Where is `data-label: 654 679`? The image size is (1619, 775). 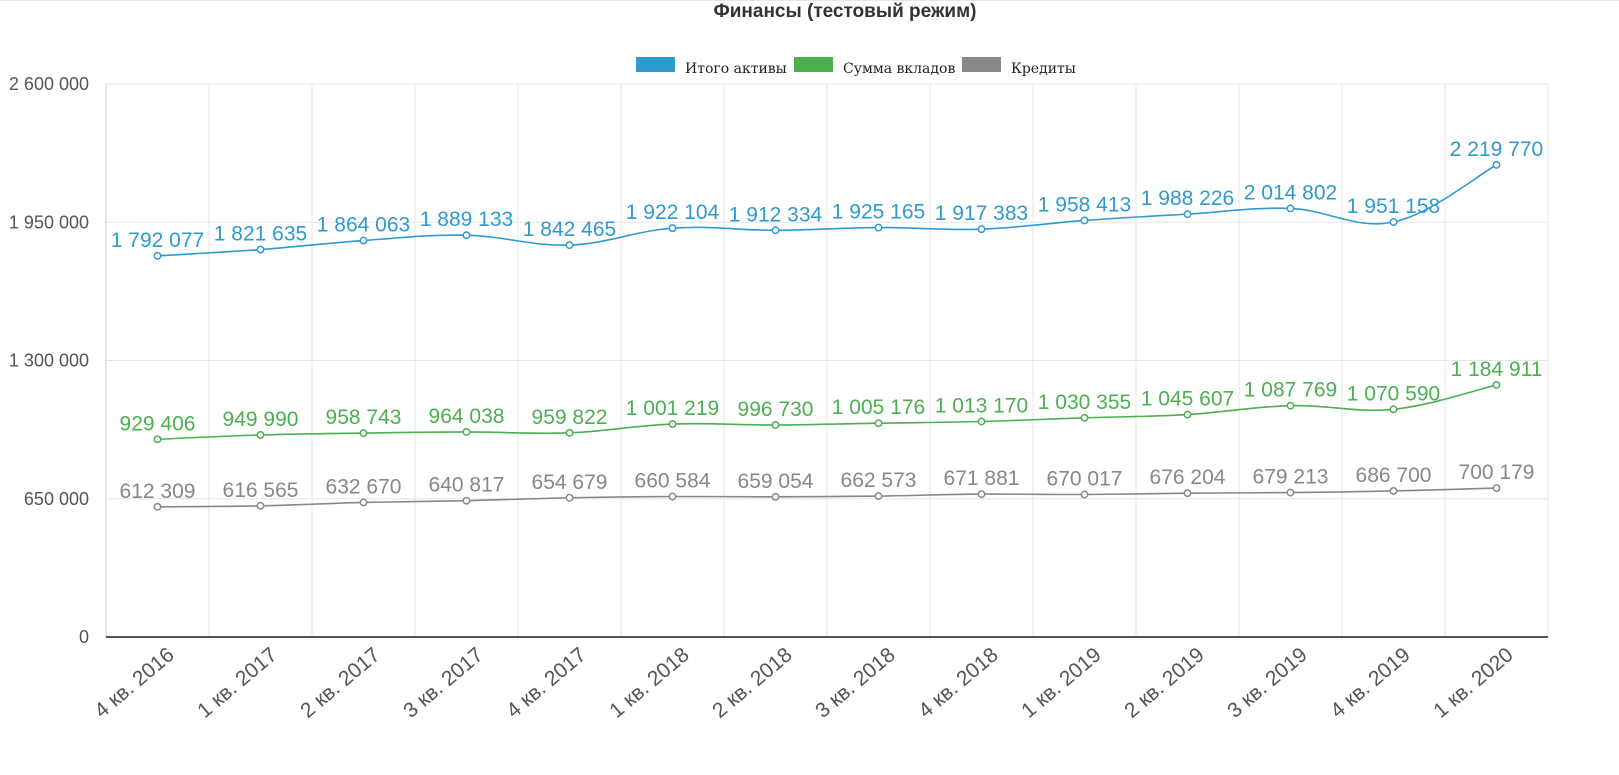 data-label: 654 679 is located at coordinates (570, 482).